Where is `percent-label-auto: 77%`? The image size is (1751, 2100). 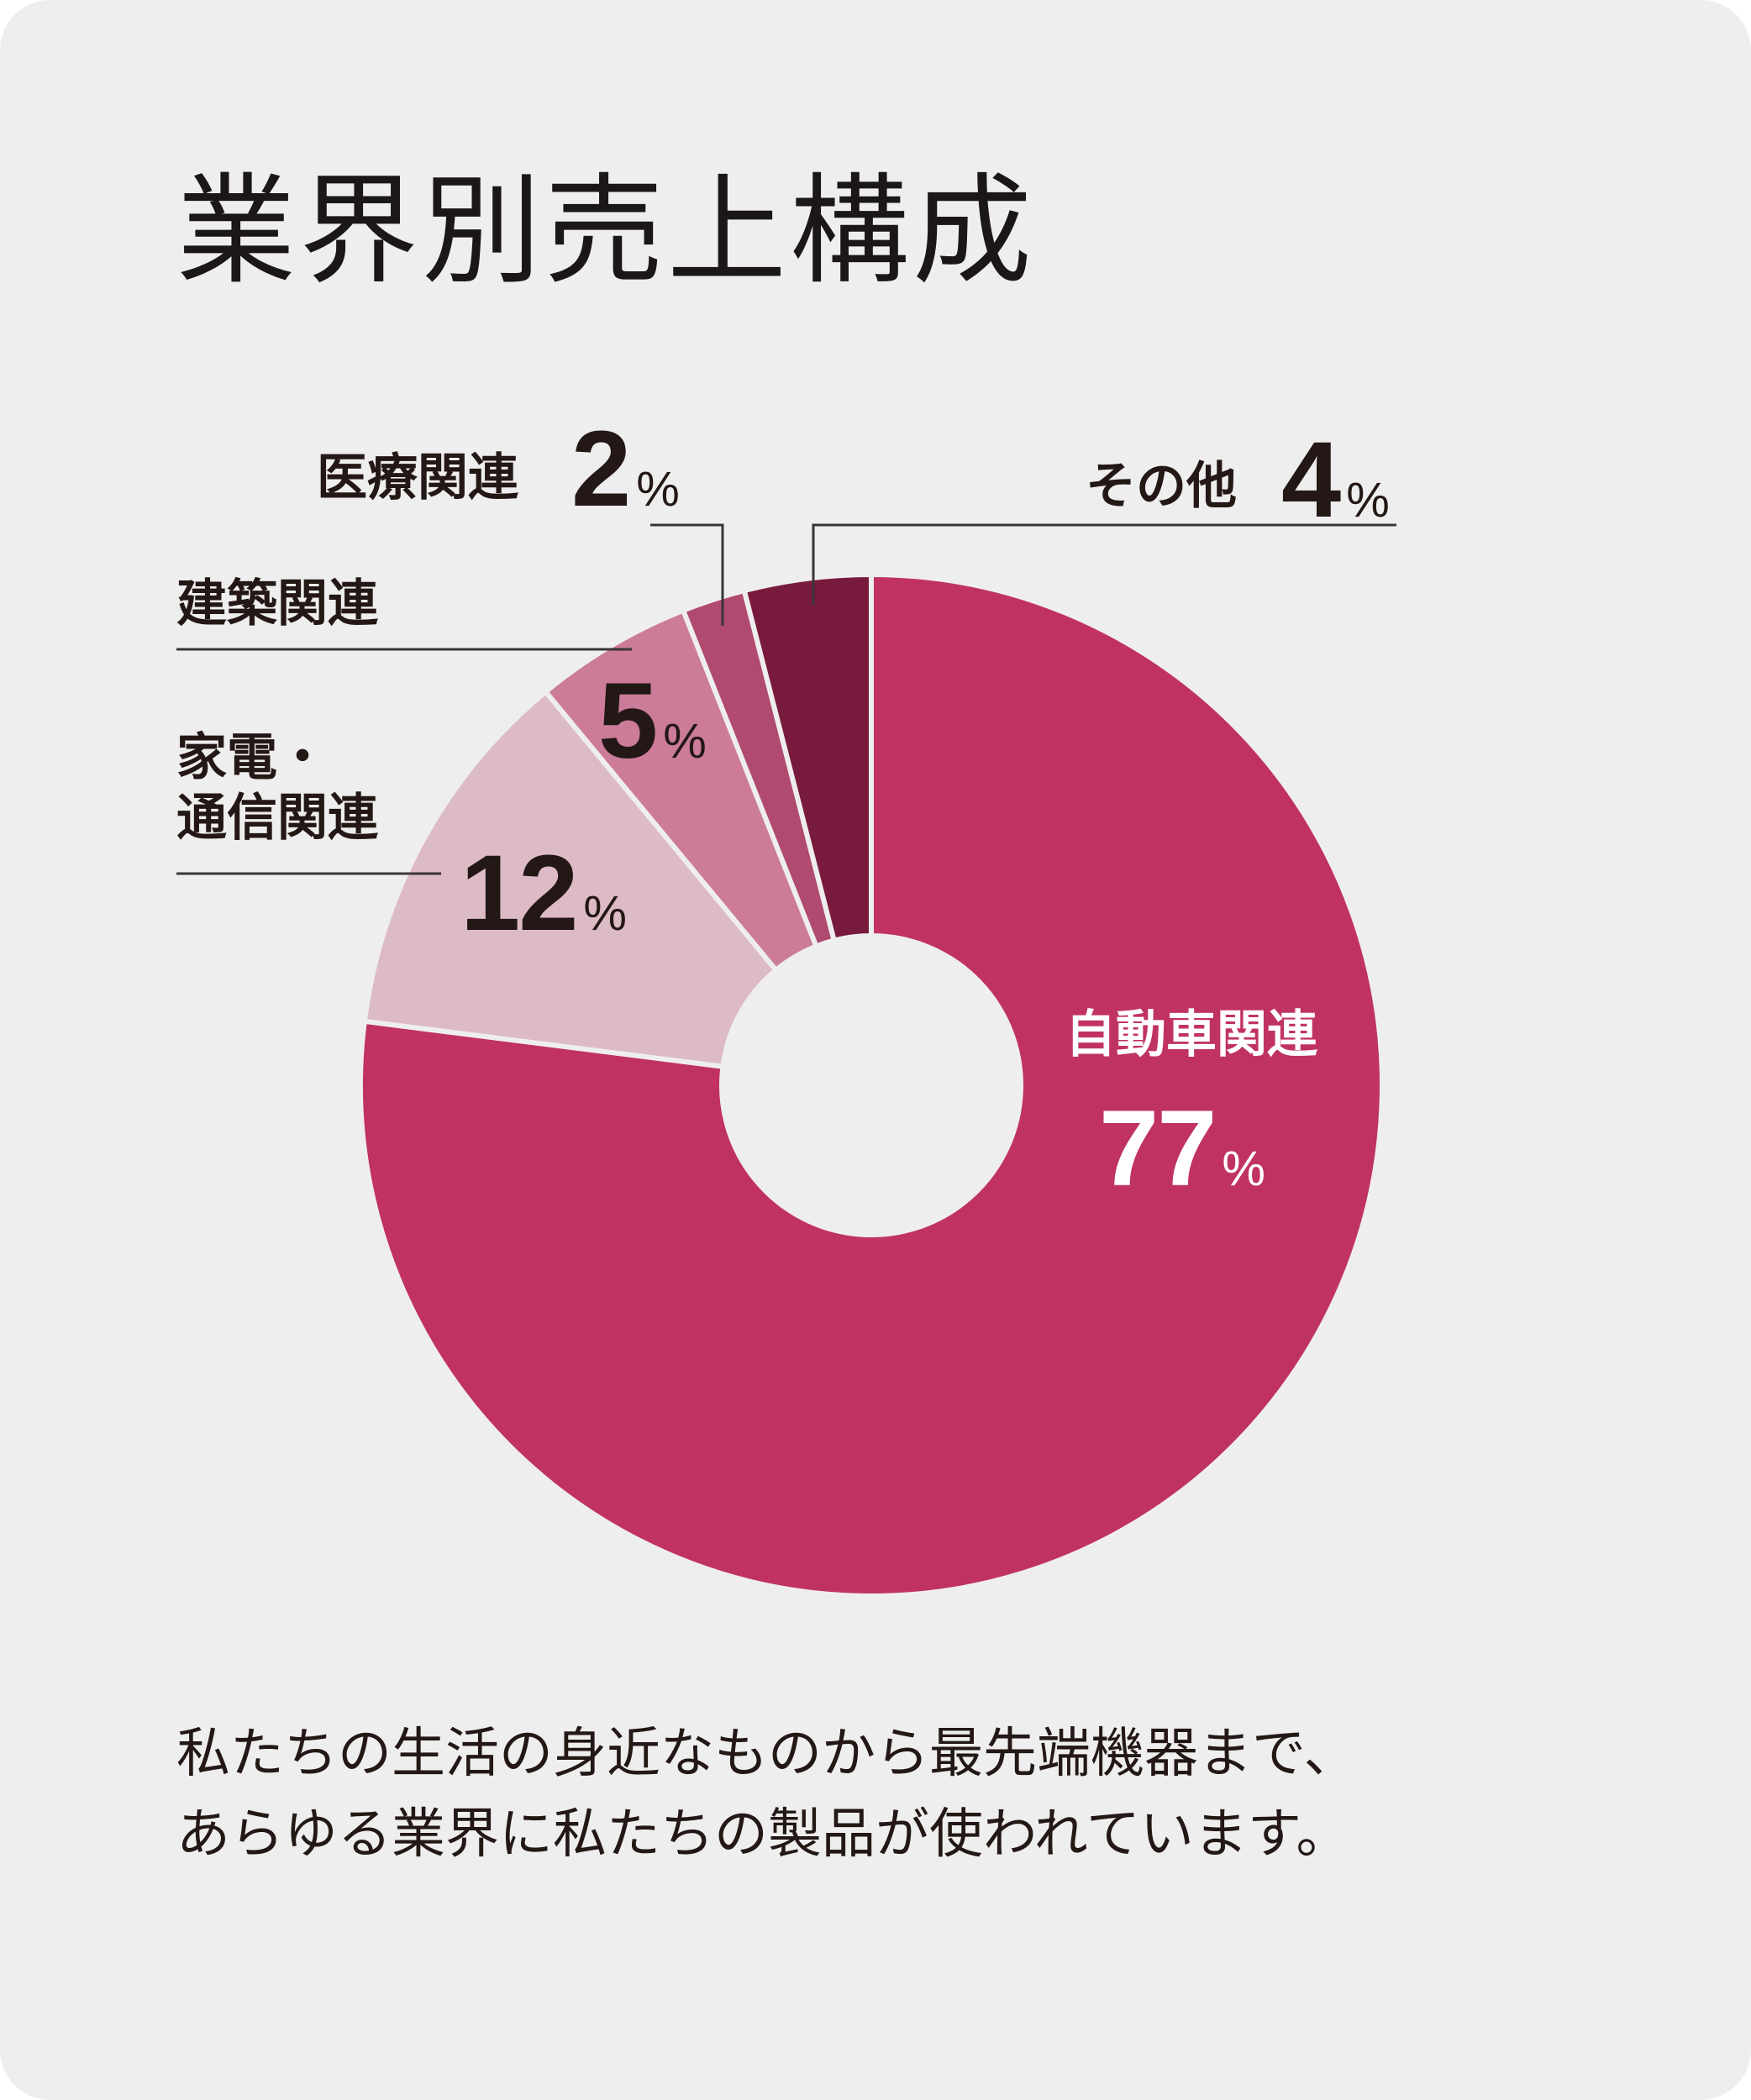
percent-label-auto: 77% is located at coordinates (1182, 1149).